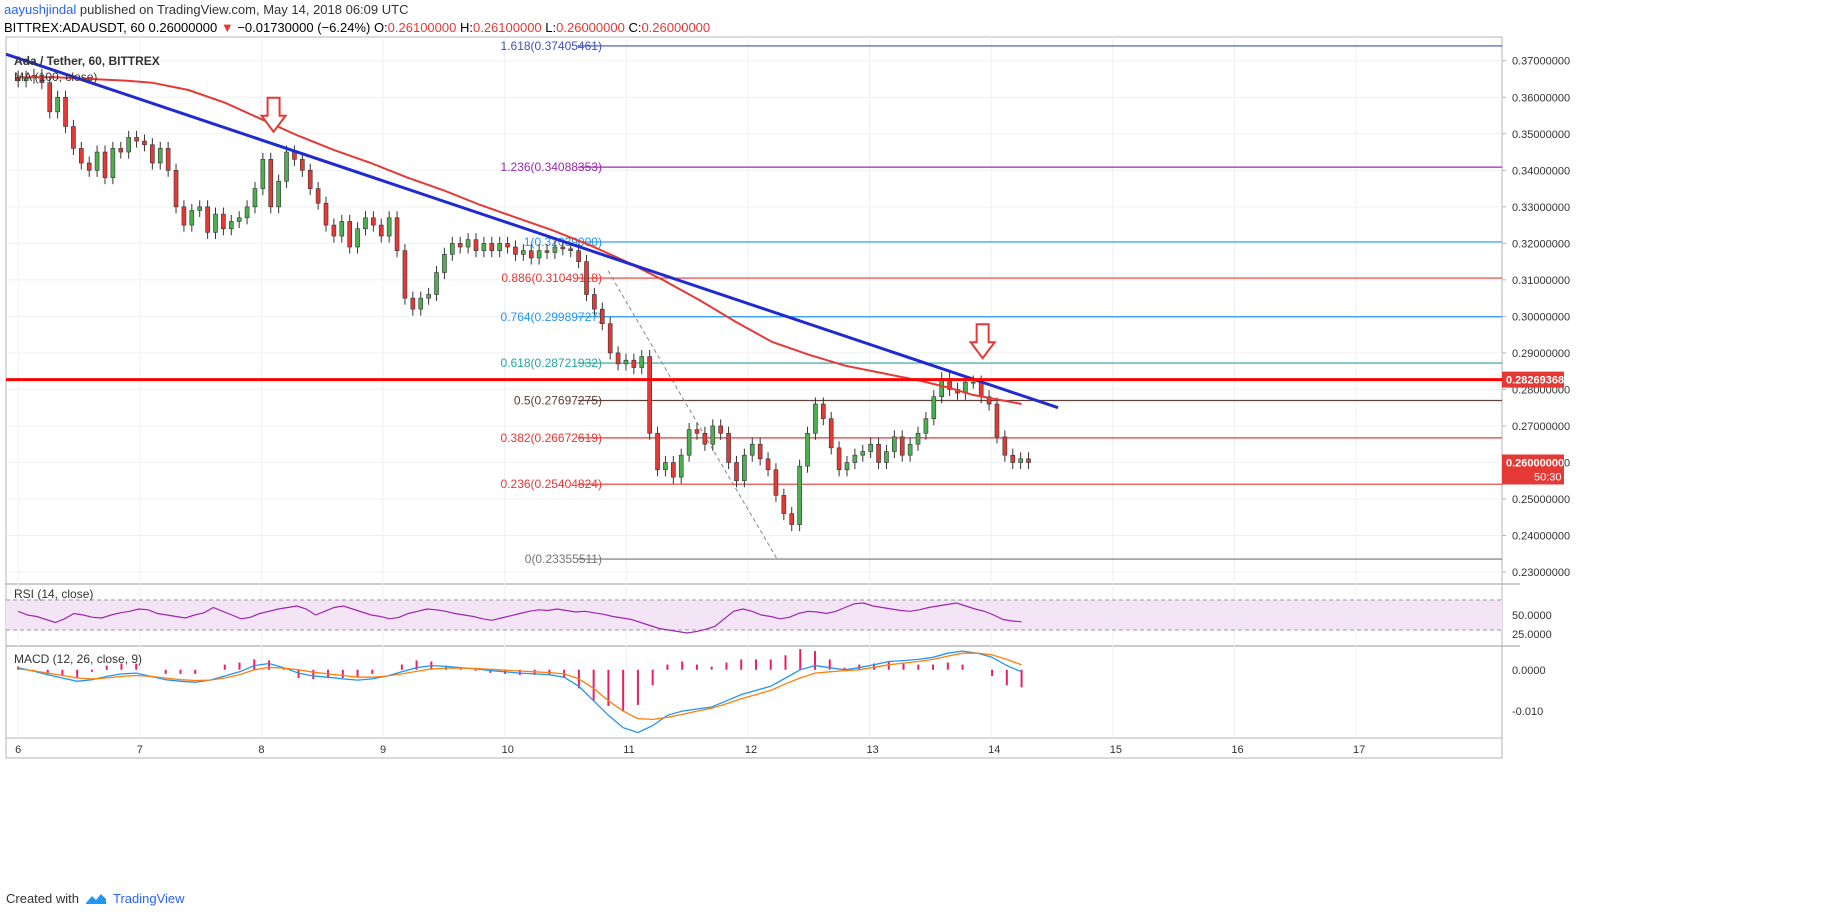  I want to click on high-value: 0.26100000, so click(507, 27).